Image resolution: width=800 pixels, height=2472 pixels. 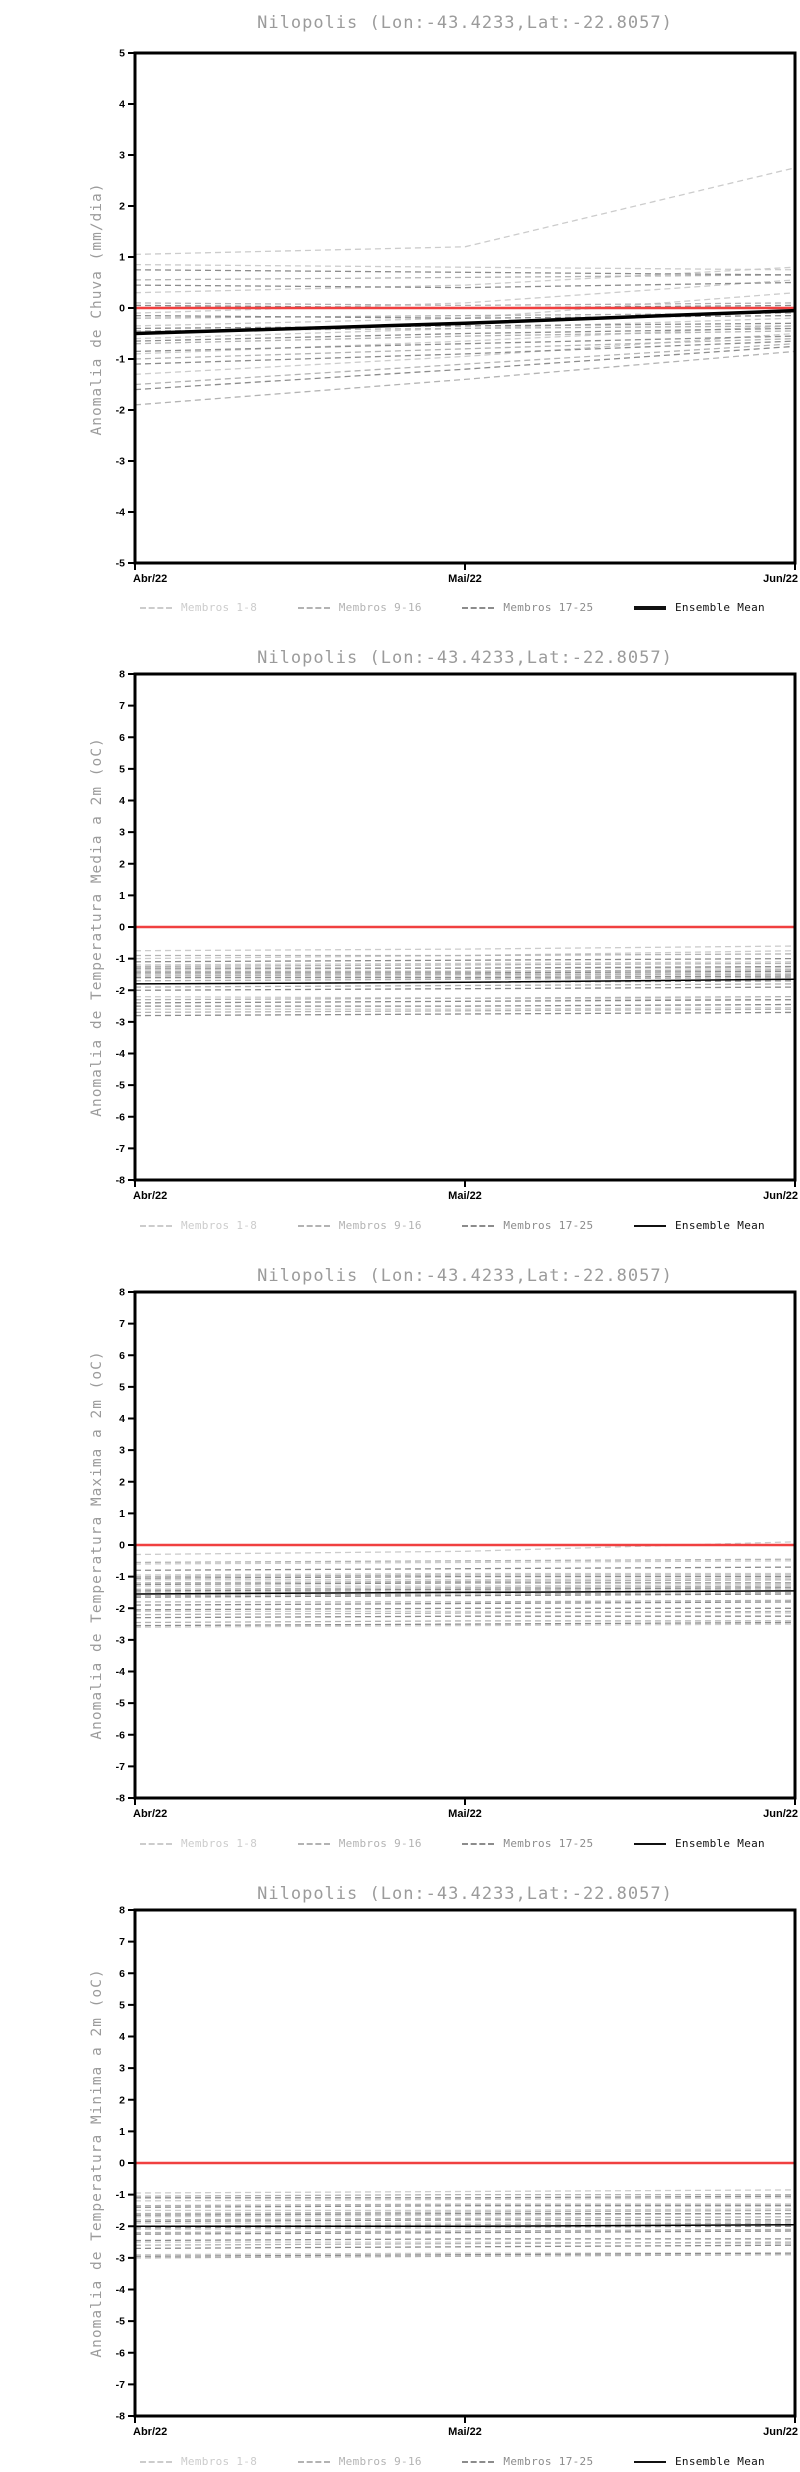 I want to click on y-tick-label: 7, so click(x=122, y=1324).